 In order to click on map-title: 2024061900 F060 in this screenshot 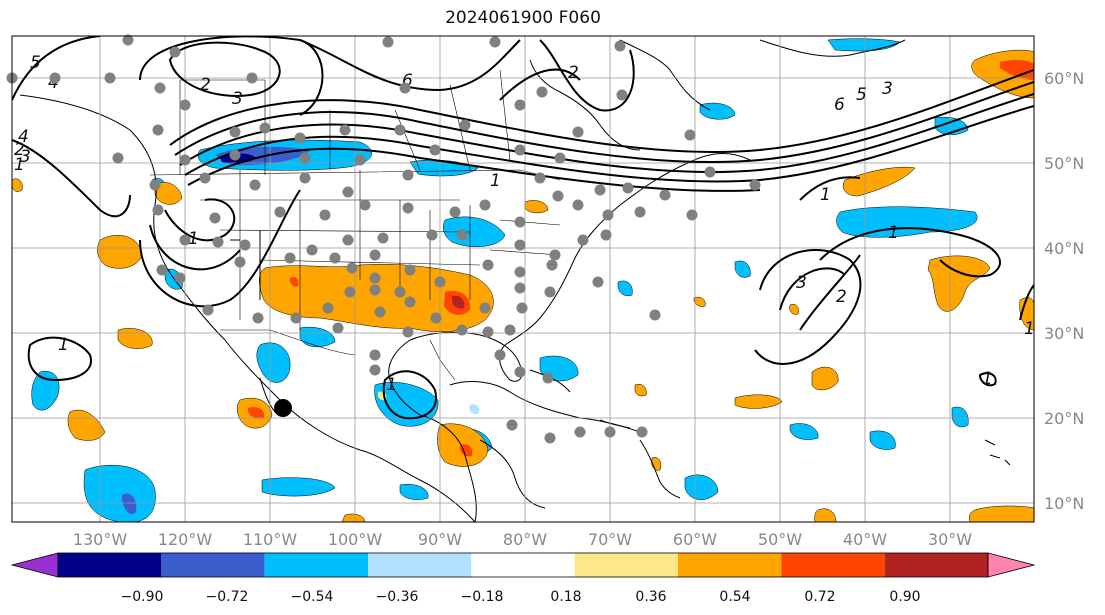, I will do `click(523, 18)`.